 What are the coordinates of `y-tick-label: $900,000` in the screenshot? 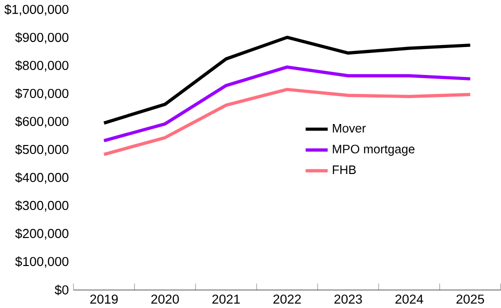 It's located at (41, 38).